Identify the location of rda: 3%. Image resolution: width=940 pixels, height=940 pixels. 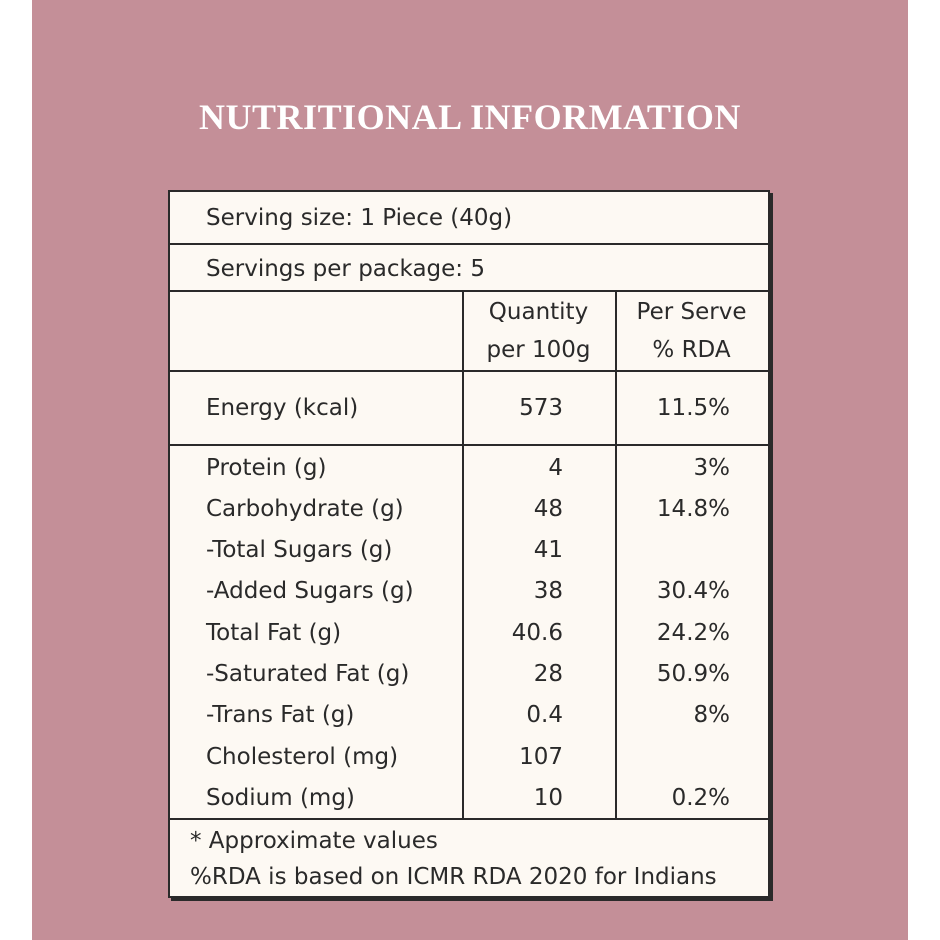
(712, 467).